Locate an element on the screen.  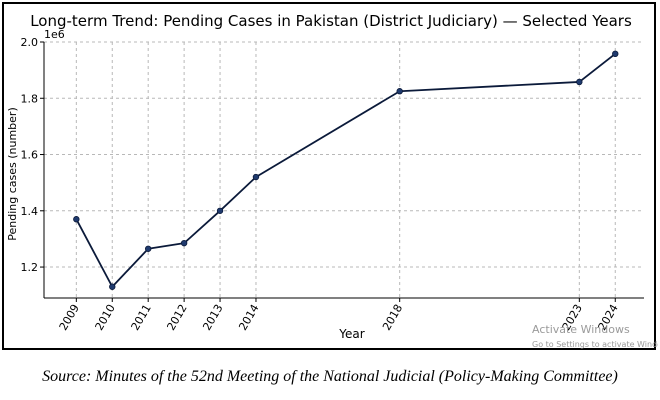
y-tick-label: 1.4 is located at coordinates (30, 211).